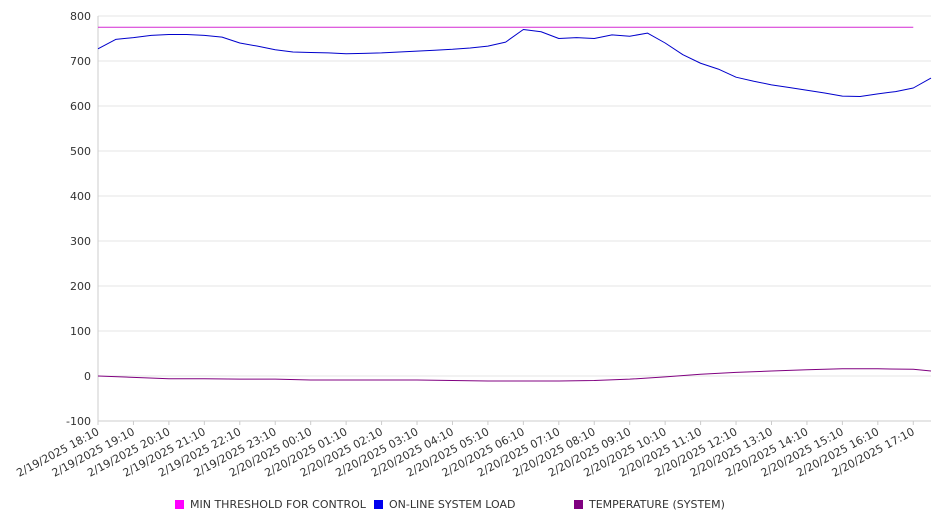 This screenshot has height=530, width=946. Describe the element at coordinates (657, 504) in the screenshot. I see `legend-label-temperature: TEMPERATURE (SYSTEM)` at that location.